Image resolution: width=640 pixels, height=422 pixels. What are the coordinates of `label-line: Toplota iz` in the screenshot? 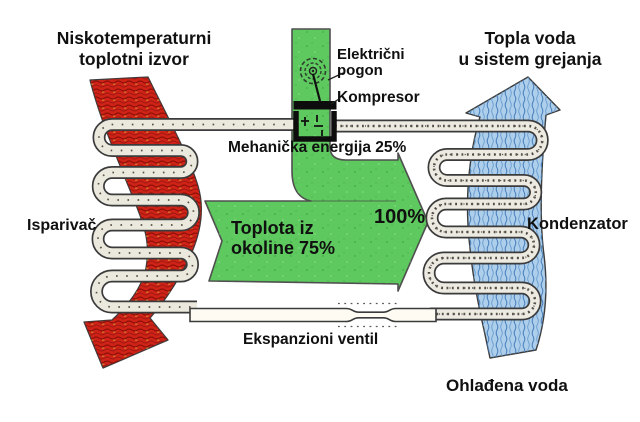 It's located at (272, 228).